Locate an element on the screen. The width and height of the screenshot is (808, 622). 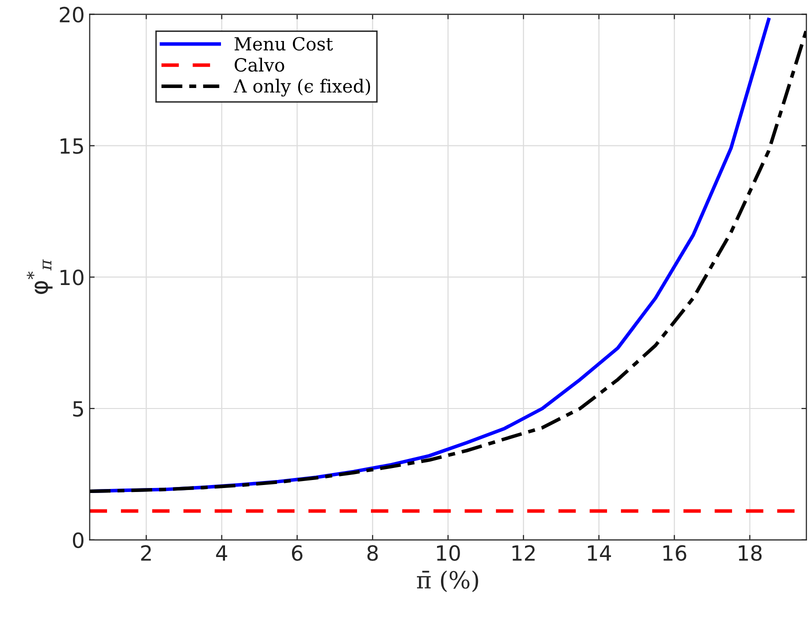
x-tick-label: 16 is located at coordinates (674, 553).